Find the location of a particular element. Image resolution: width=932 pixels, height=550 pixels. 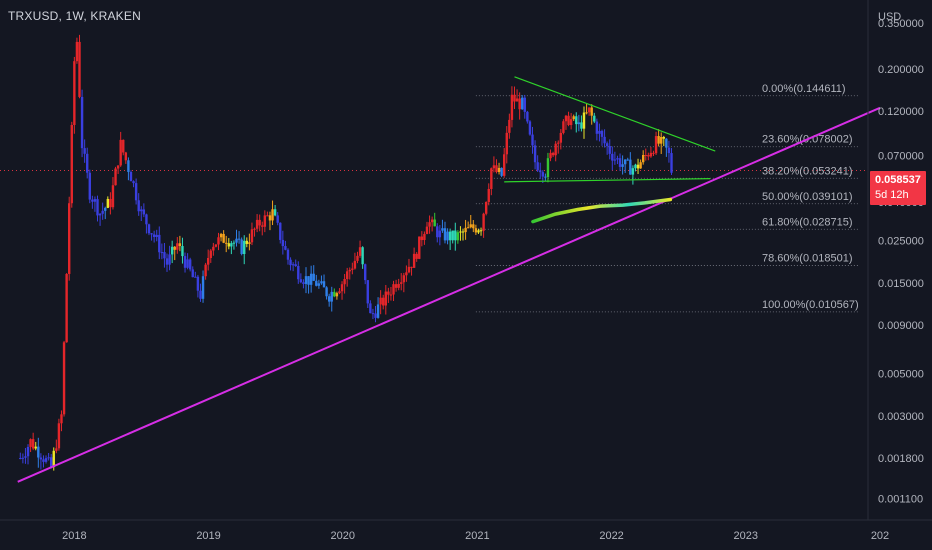

y-tick-label: 0.070000 is located at coordinates (901, 157).